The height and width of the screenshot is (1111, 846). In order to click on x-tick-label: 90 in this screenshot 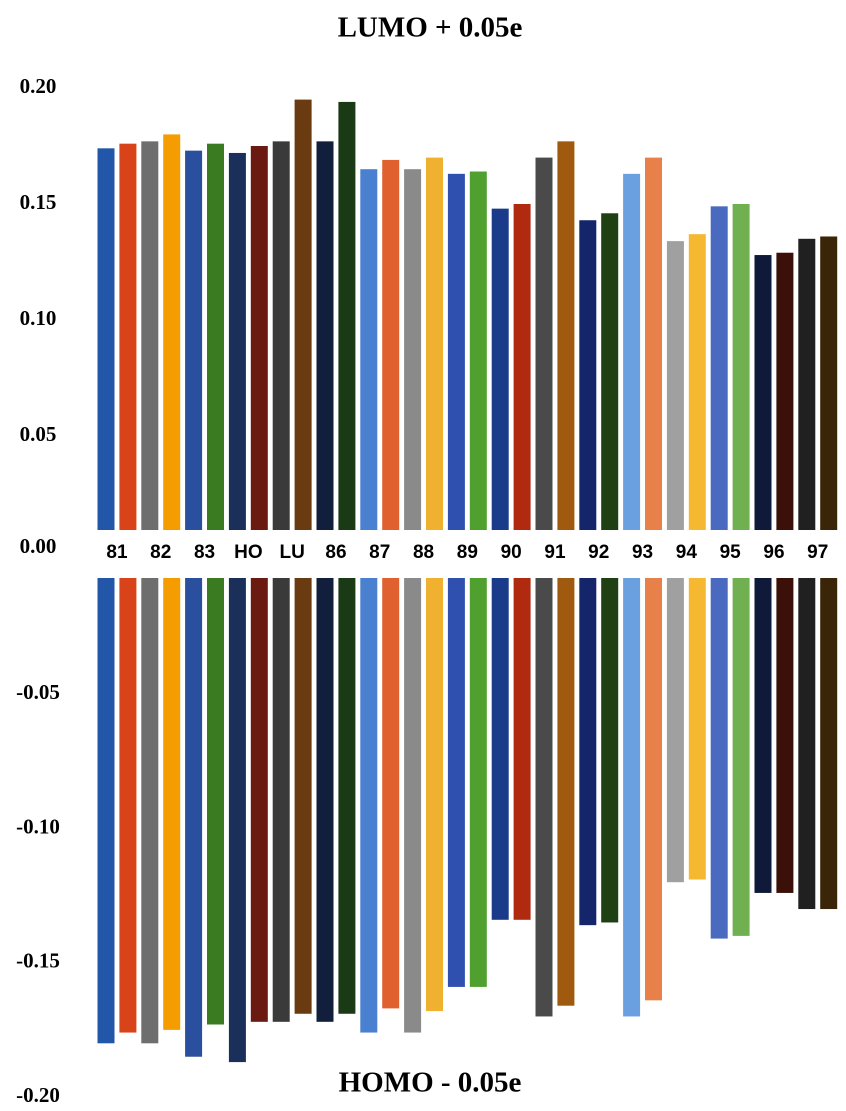, I will do `click(511, 552)`.